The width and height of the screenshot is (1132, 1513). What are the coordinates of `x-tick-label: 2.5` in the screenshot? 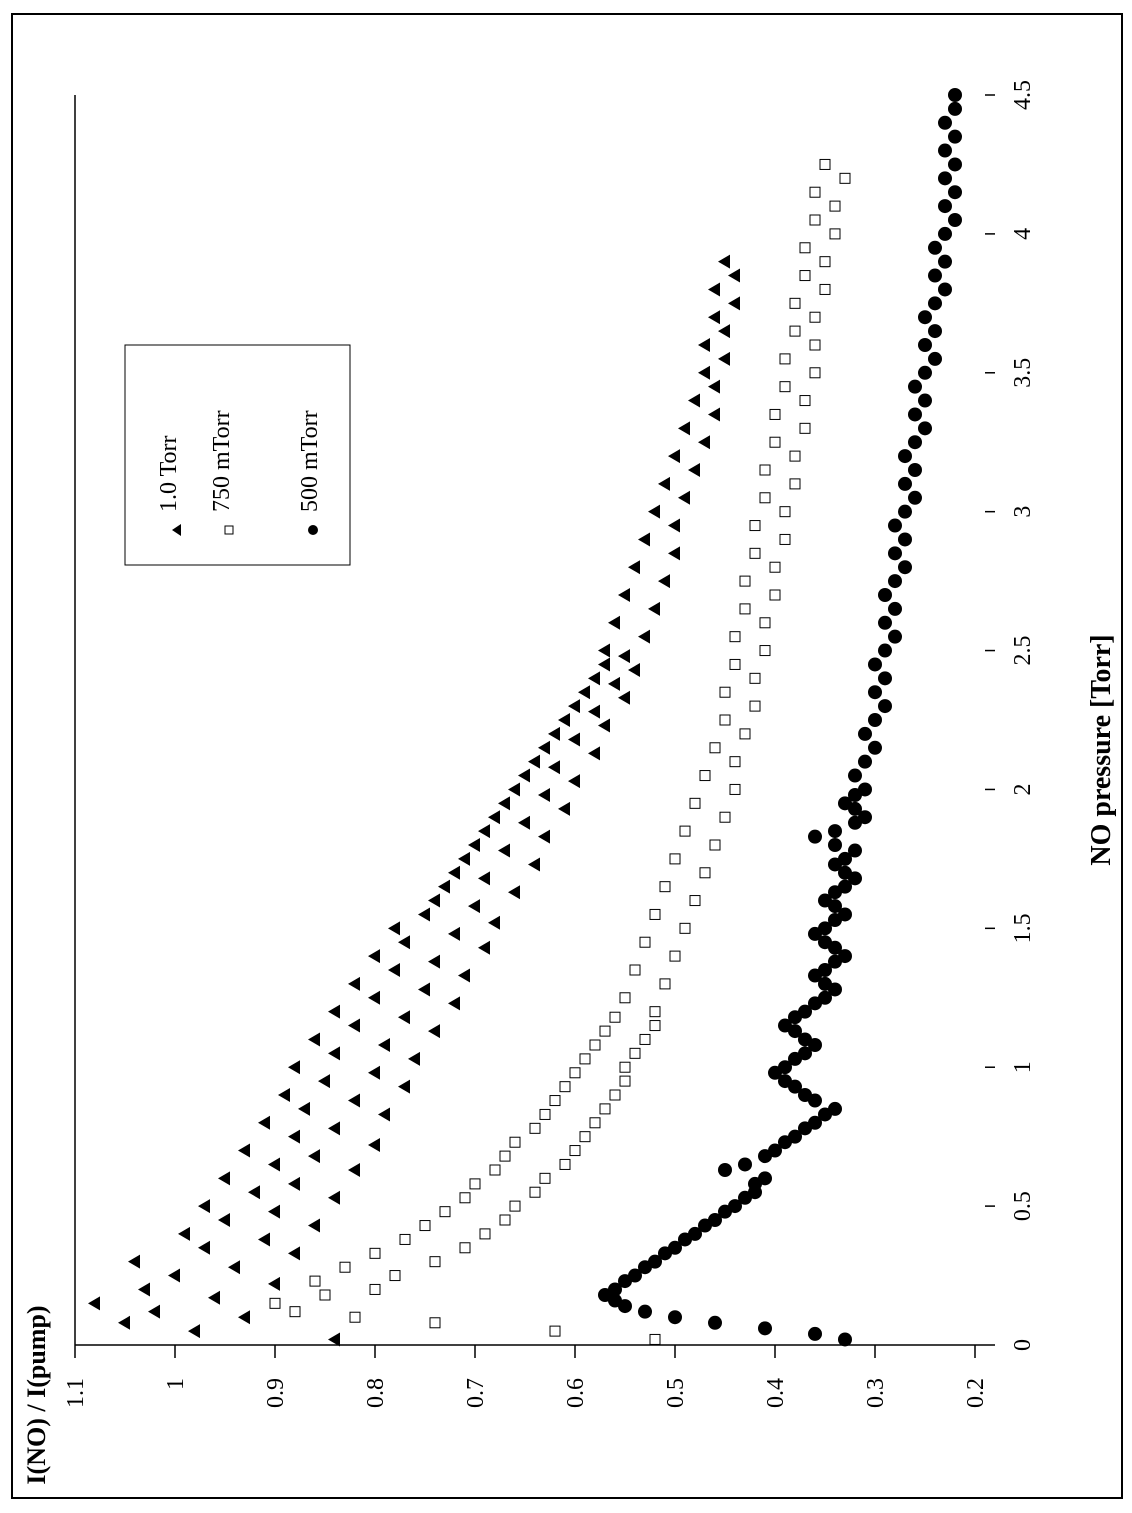 It's located at (1023, 651).